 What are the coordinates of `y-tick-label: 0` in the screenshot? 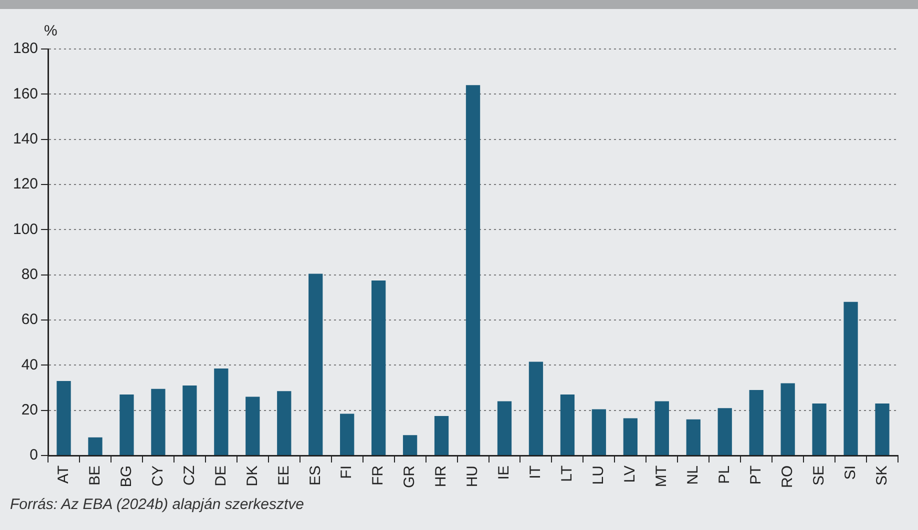 It's located at (34, 455).